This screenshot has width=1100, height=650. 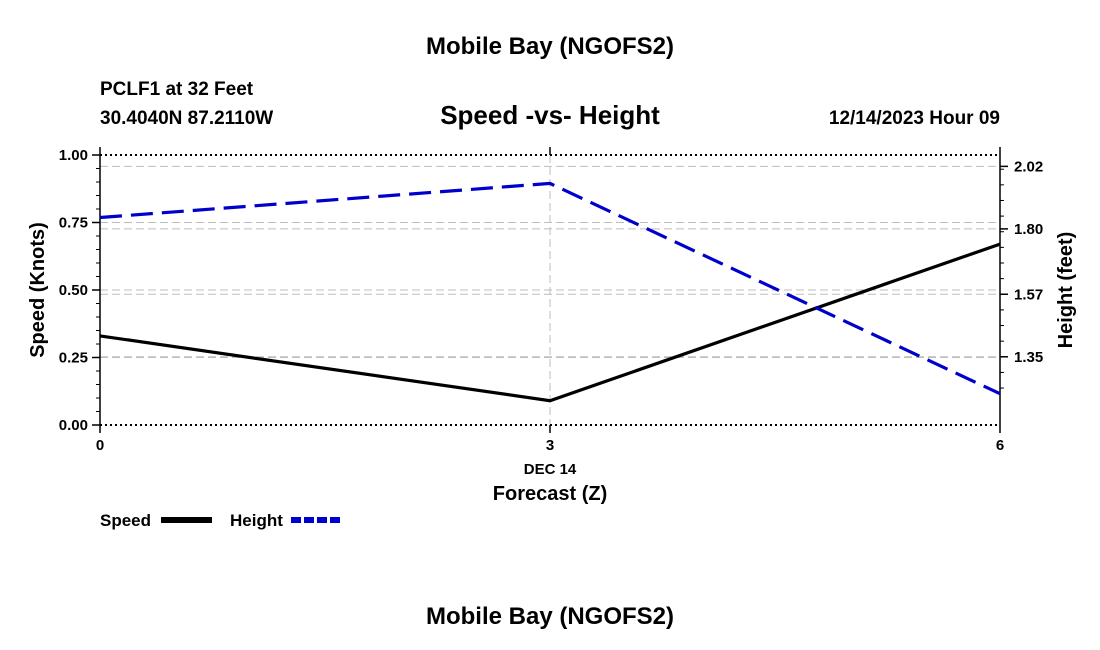 What do you see at coordinates (550, 46) in the screenshot?
I see `page-title: Mobile Bay (NGOFS2)` at bounding box center [550, 46].